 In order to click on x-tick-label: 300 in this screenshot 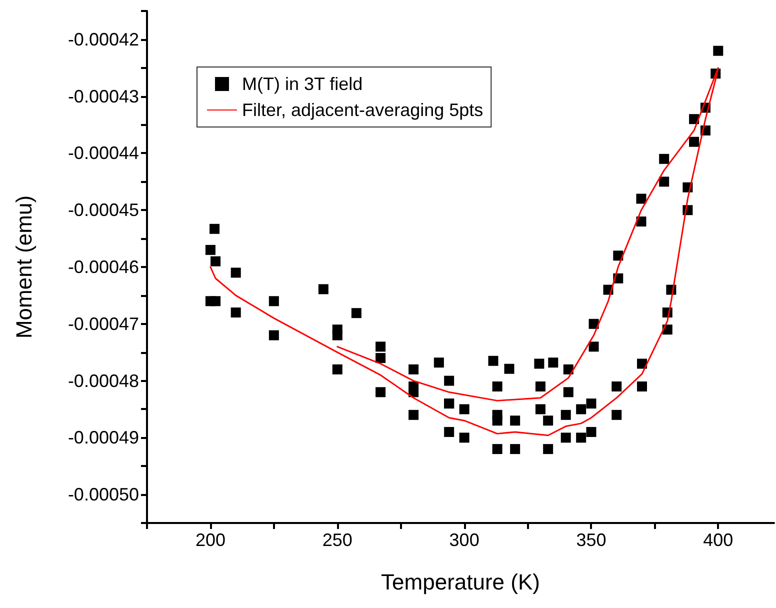, I will do `click(464, 540)`.